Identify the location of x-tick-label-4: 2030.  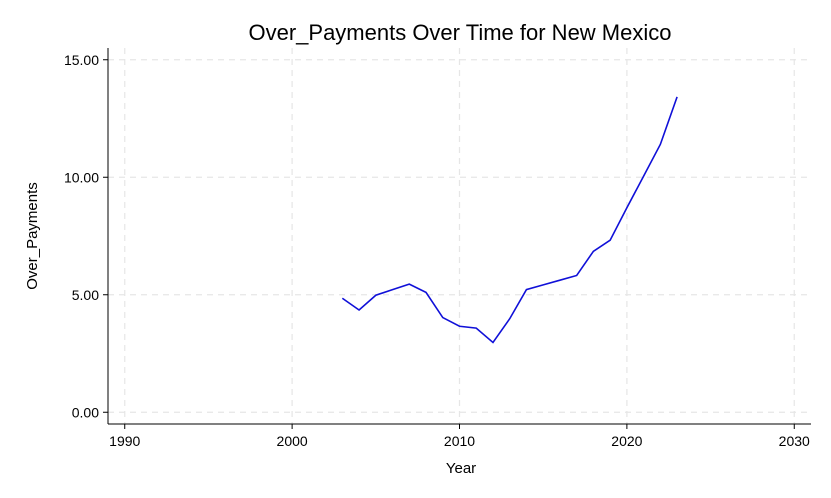
(794, 441).